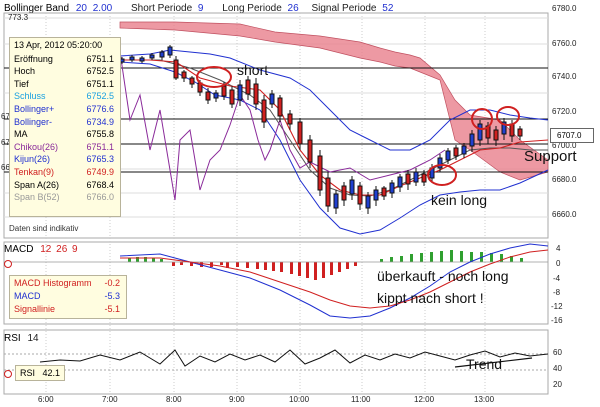 This screenshot has width=600, height=407. Describe the element at coordinates (40, 373) in the screenshot. I see `rsi-info-box: RSI 42.1` at that location.